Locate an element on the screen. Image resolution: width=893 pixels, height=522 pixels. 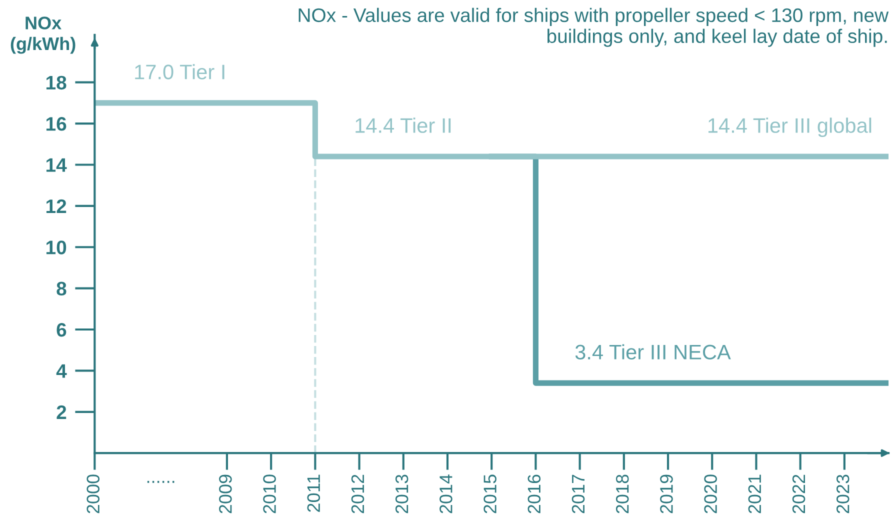
x-tick-label: 2013 is located at coordinates (401, 494).